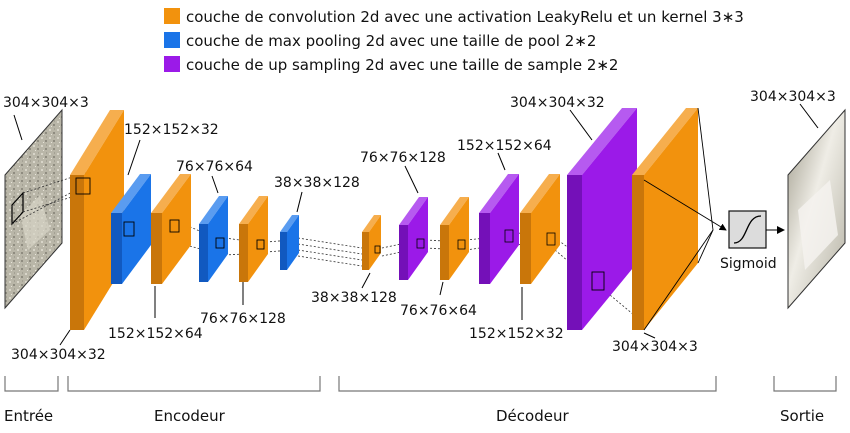 The image size is (850, 433). I want to click on input-image, so click(33, 209).